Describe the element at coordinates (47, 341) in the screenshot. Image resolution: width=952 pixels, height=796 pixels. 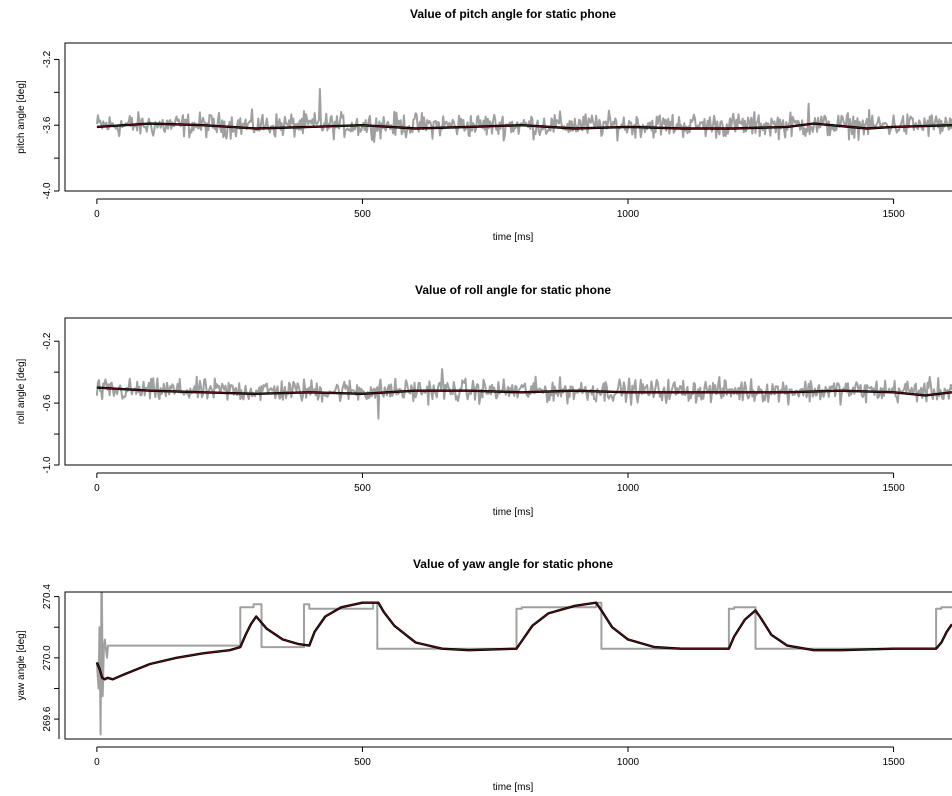
I see `y-tick-label: -0.2` at that location.